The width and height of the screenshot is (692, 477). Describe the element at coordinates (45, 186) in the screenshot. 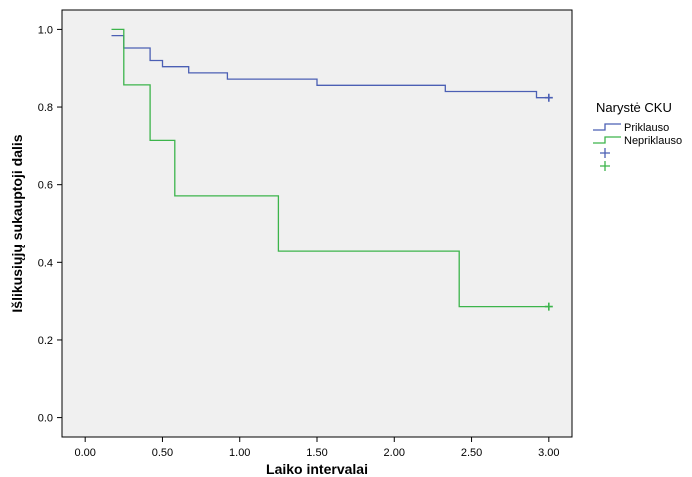

I see `y-tick-label: 0.6` at that location.